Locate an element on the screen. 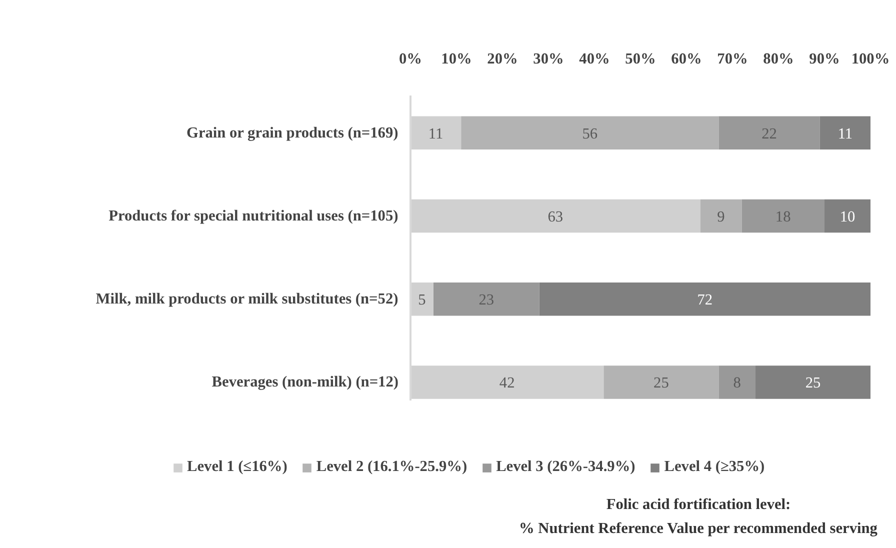  x-tick-label: 70% is located at coordinates (732, 59).